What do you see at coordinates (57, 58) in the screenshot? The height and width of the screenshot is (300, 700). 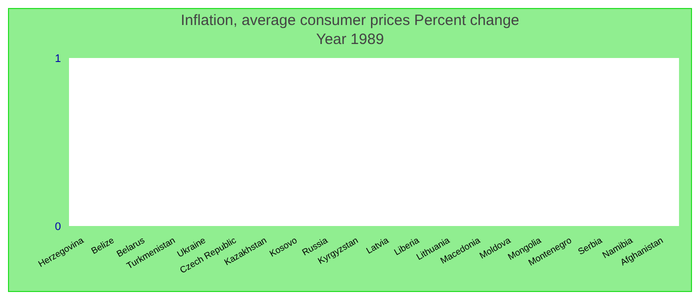 I see `y-tick-label: 1` at bounding box center [57, 58].